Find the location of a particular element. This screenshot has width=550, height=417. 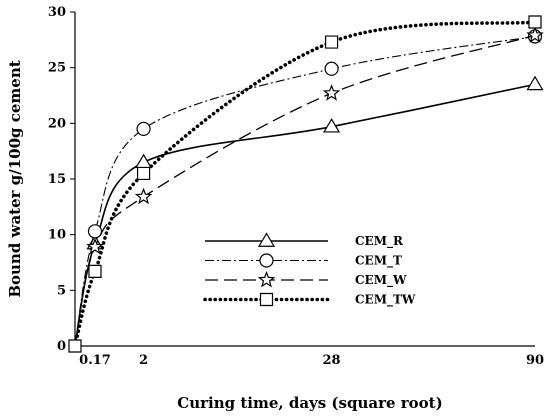

legend-label: CEM_R is located at coordinates (379, 241).